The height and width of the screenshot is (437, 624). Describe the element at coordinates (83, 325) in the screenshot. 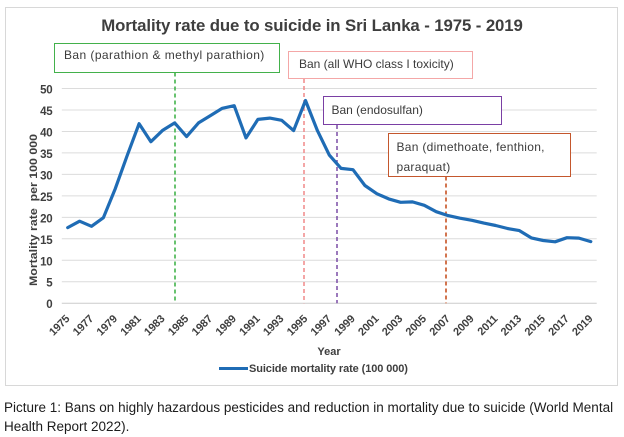

I see `svg-text: 1977` at that location.